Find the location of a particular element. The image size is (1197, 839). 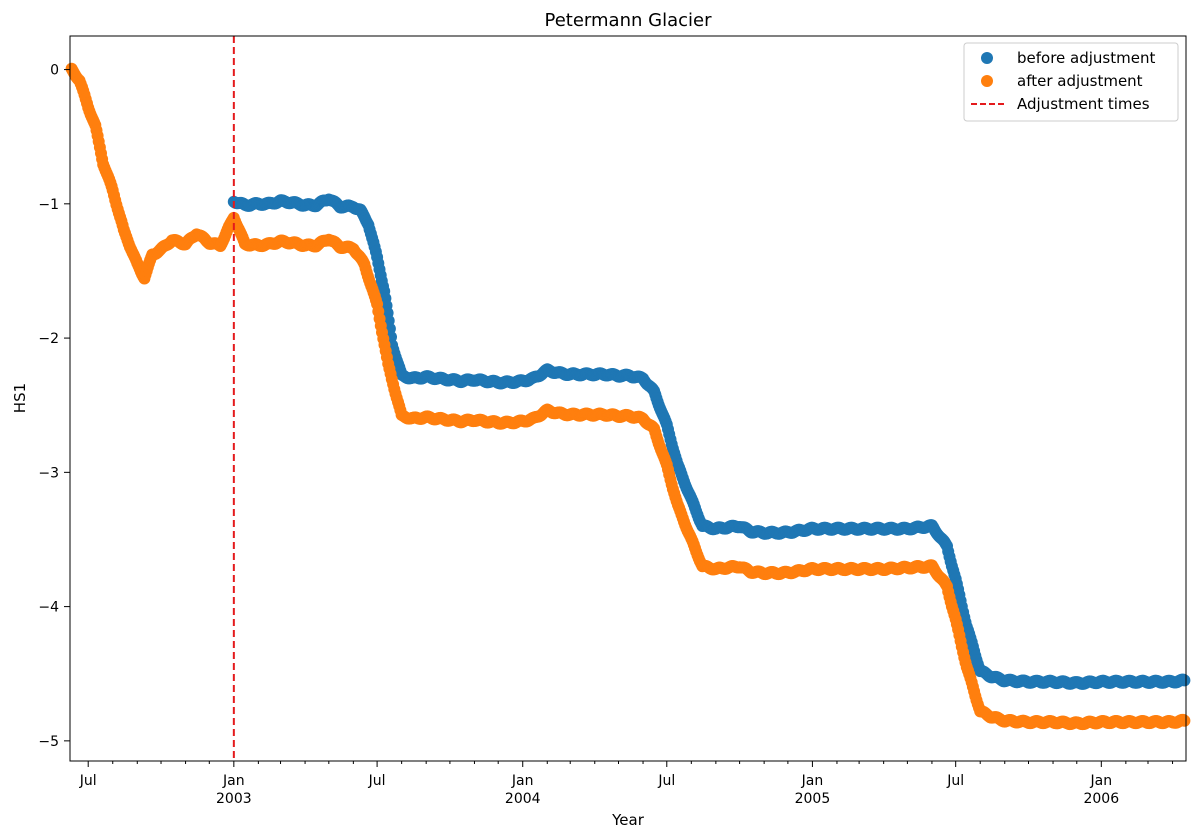

legend-marker-before is located at coordinates (987, 58).